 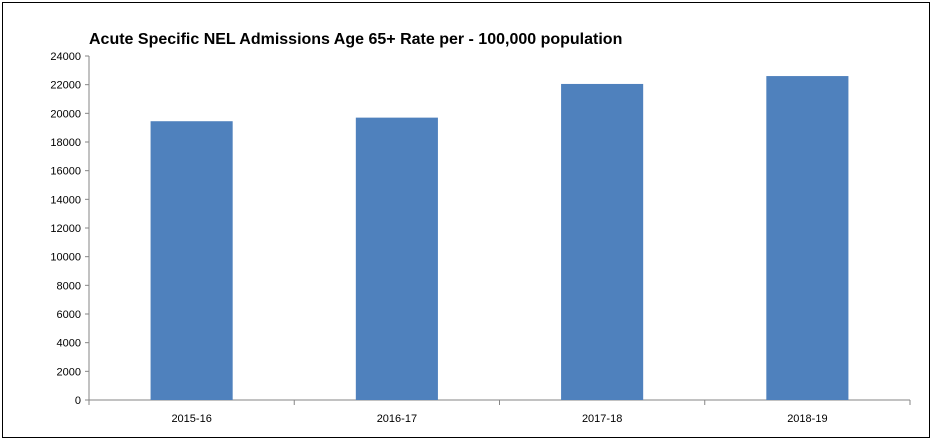 I want to click on y-tick-label: 8000, so click(x=69, y=286).